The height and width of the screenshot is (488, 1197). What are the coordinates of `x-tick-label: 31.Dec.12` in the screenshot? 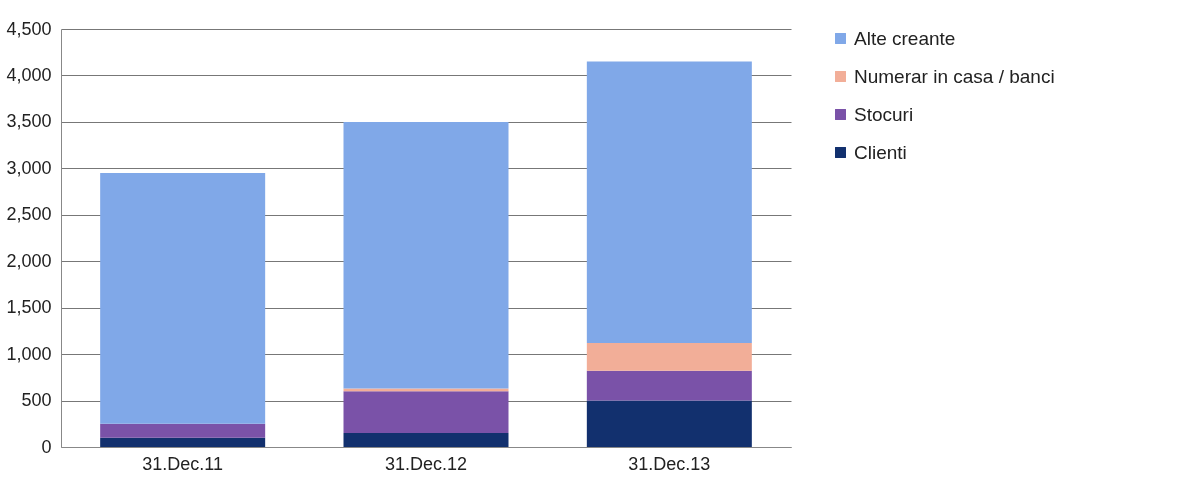 It's located at (426, 463).